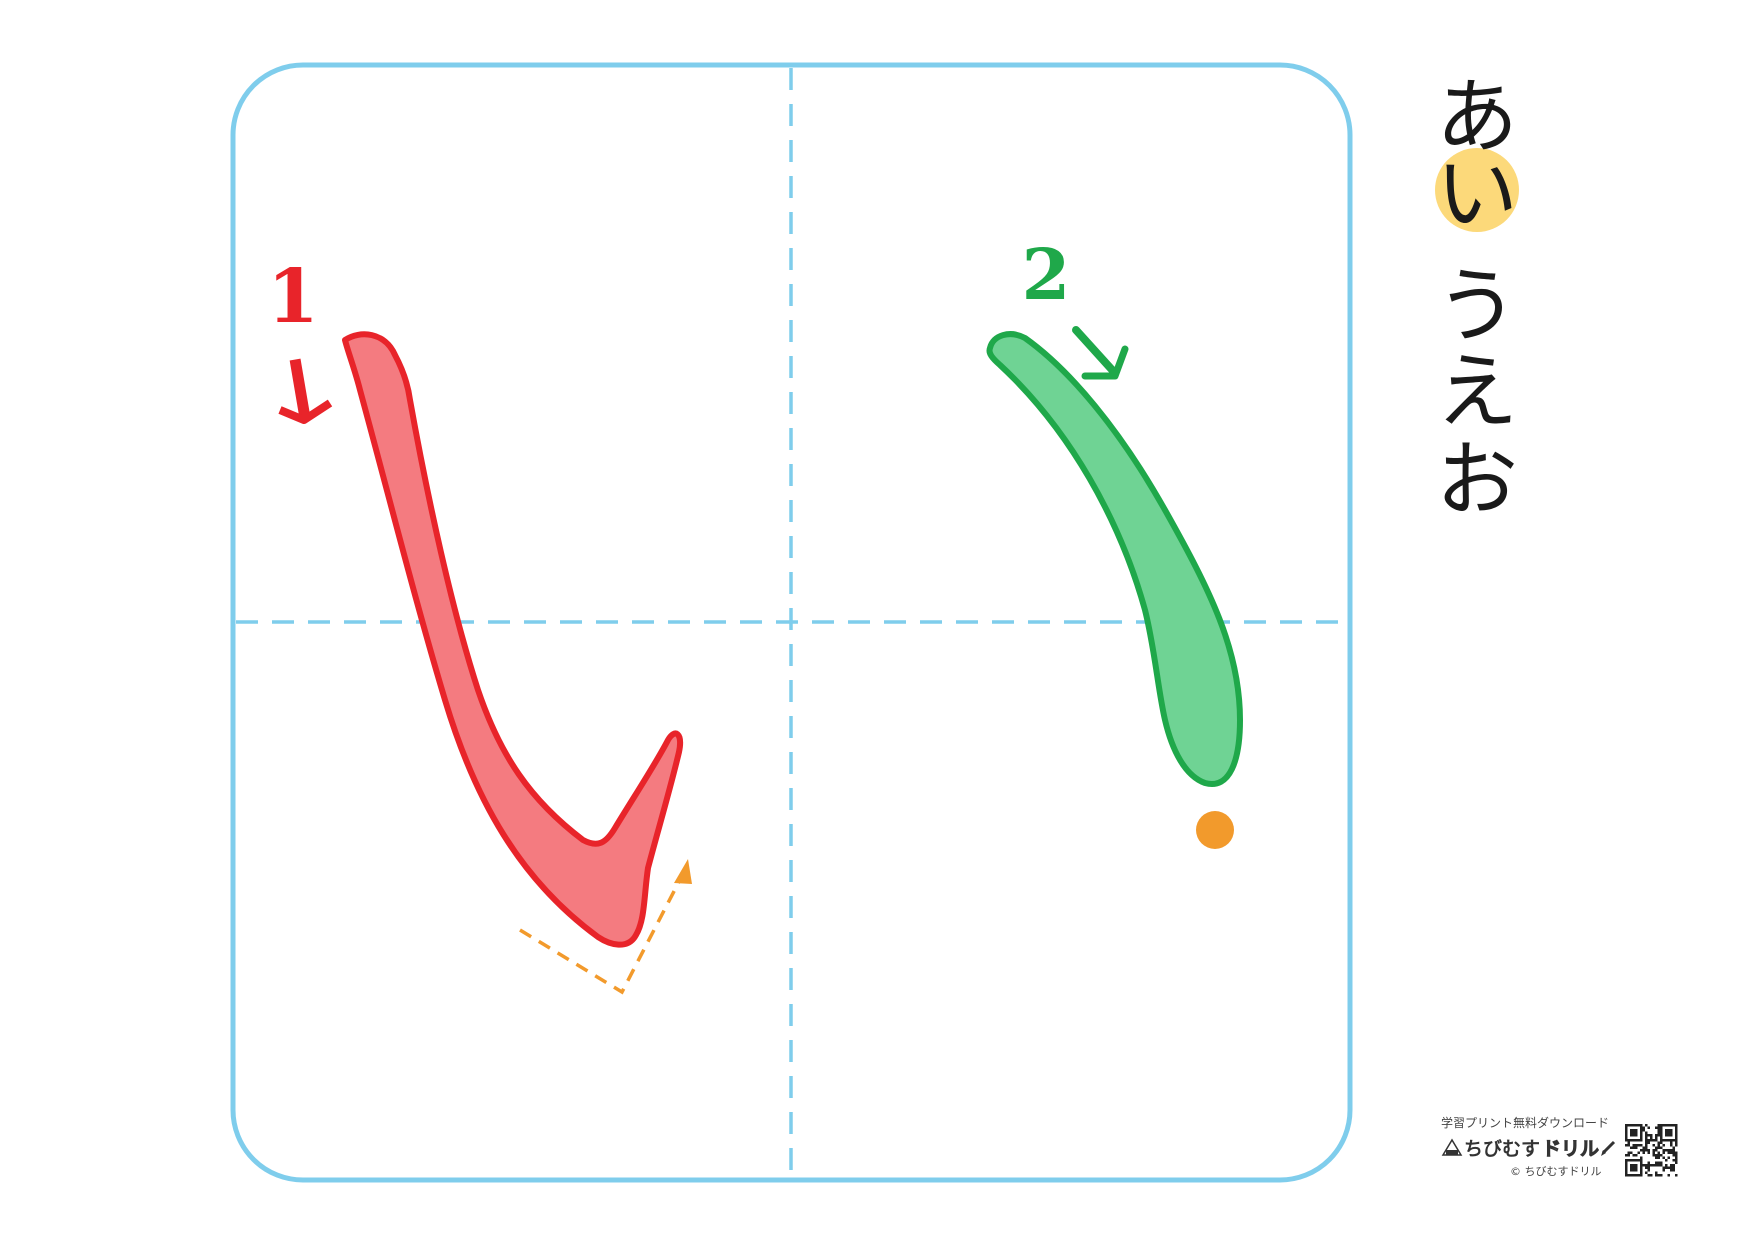 This screenshot has height=1241, width=1755. What do you see at coordinates (1477, 117) in the screenshot?
I see `kana-item-a: あ` at bounding box center [1477, 117].